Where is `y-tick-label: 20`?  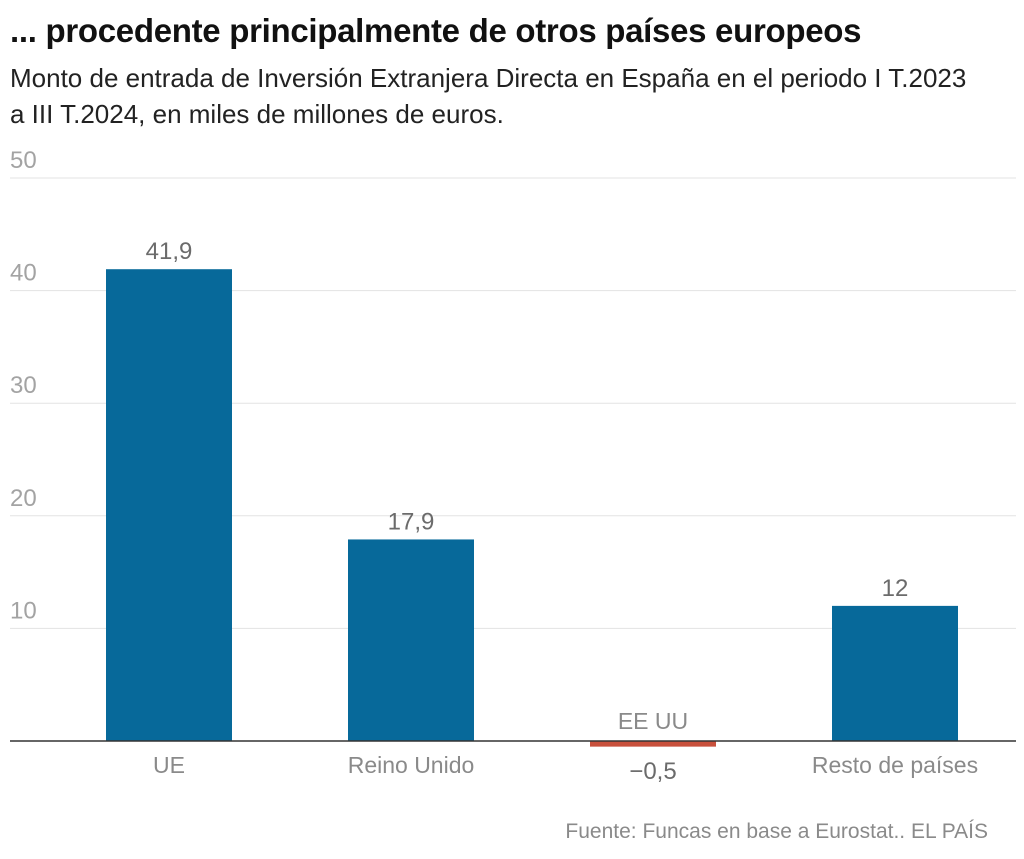 y-tick-label: 20 is located at coordinates (23, 498).